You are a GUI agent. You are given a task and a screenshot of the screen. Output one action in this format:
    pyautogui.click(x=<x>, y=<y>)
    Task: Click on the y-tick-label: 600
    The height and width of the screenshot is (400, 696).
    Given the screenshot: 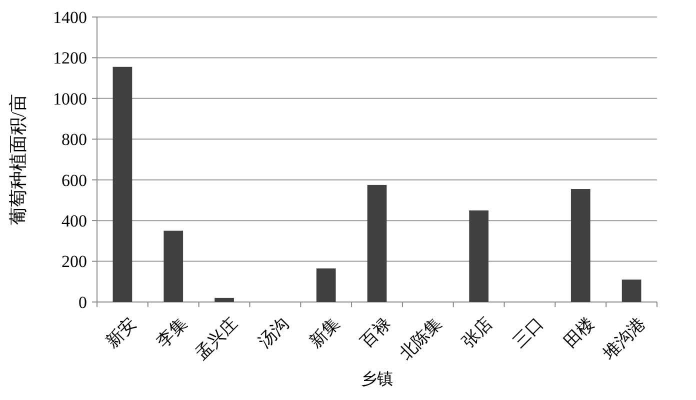 What is the action you would take?
    pyautogui.click(x=74, y=180)
    